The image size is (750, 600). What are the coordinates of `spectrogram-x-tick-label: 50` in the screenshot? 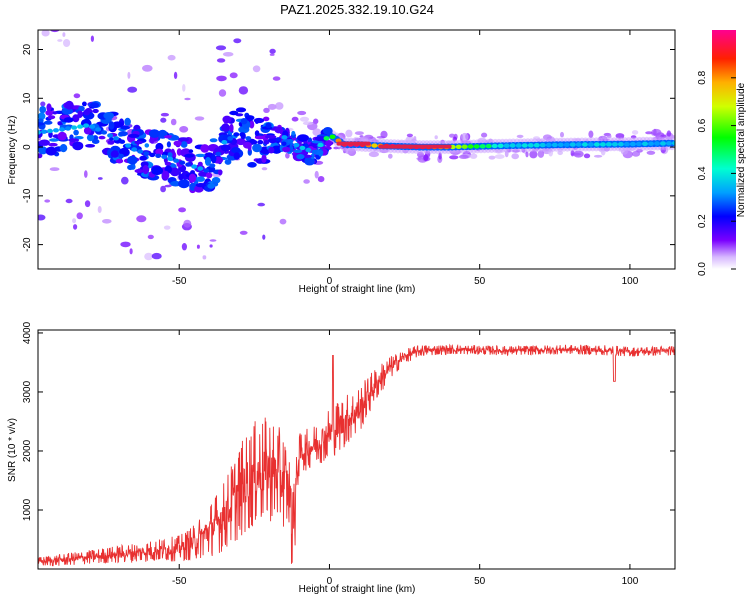 It's located at (480, 281).